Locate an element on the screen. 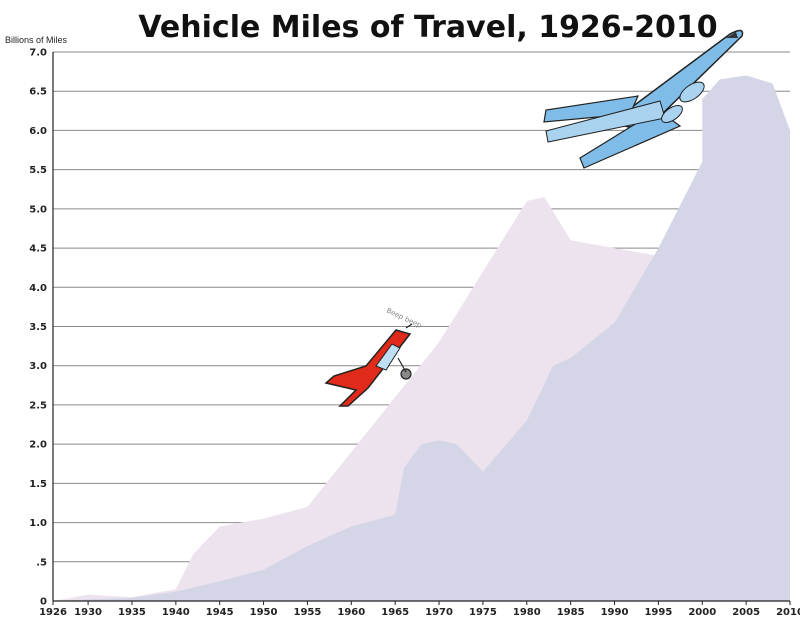  y-tick-label: 7.0 is located at coordinates (38, 53).